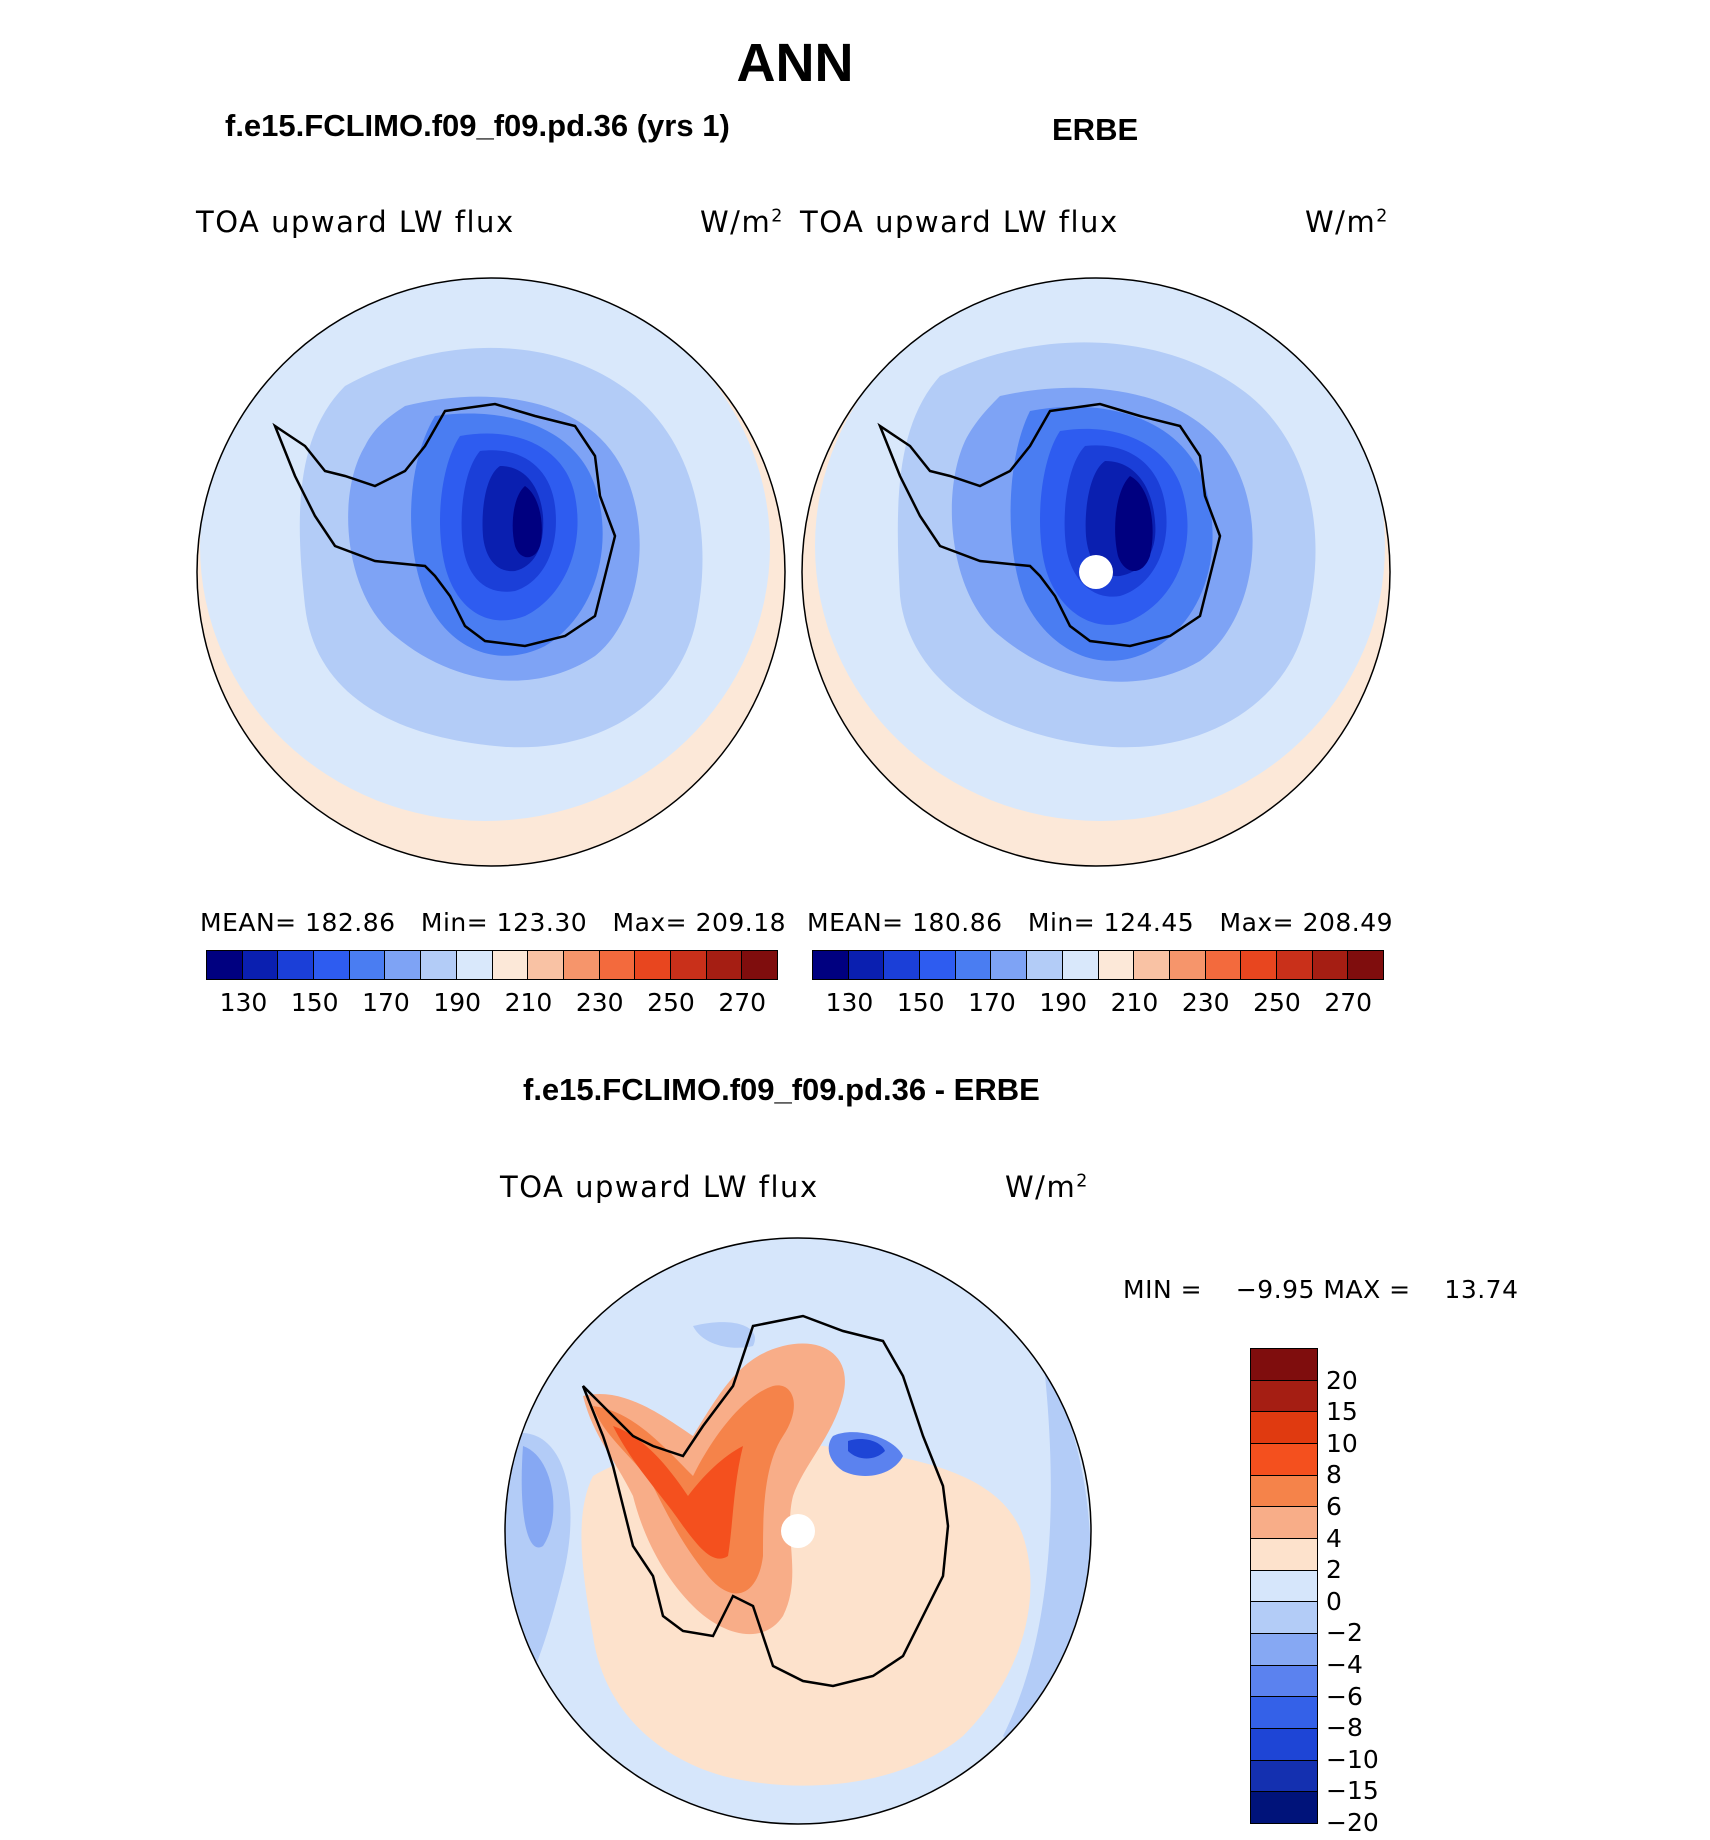 This screenshot has height=1840, width=1710. I want to click on colorbar-tick-label: −10, so click(1352, 1759).